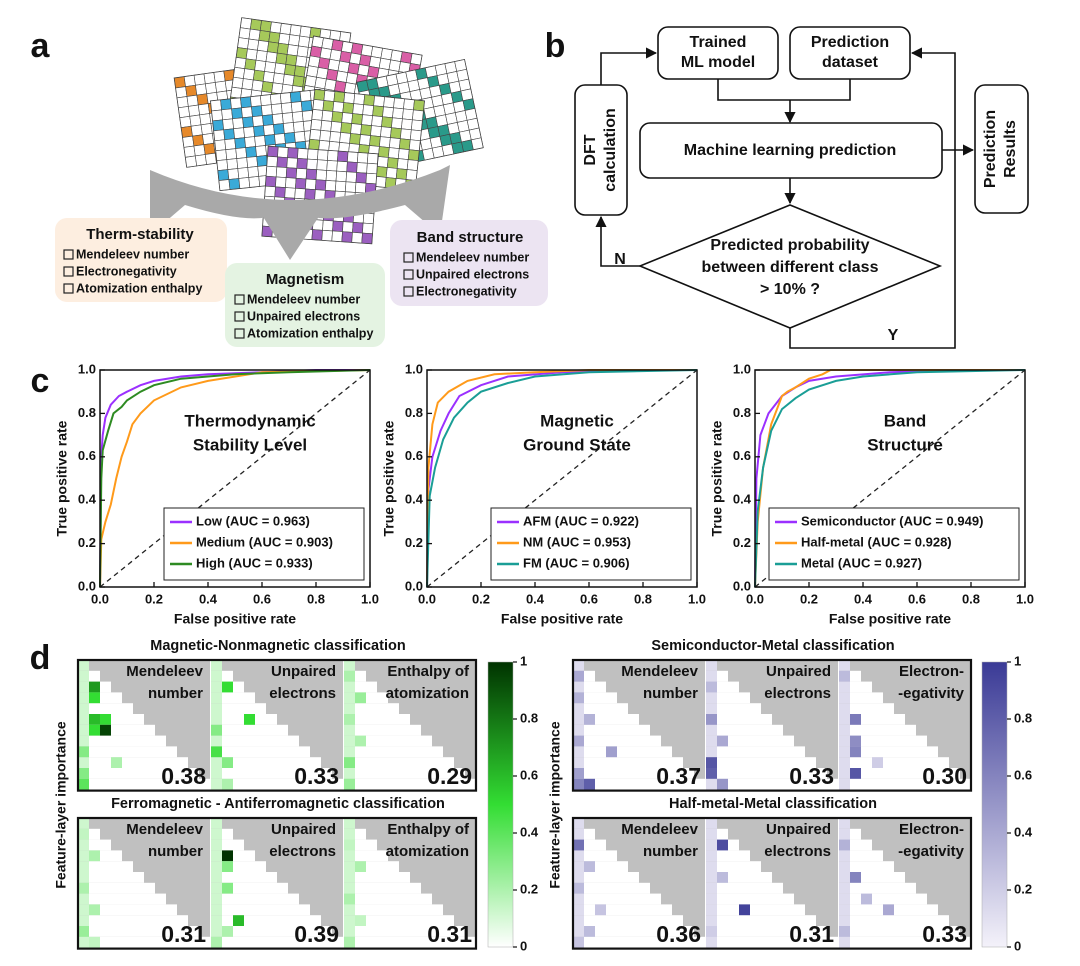  I want to click on panel-label: c, so click(40, 381).